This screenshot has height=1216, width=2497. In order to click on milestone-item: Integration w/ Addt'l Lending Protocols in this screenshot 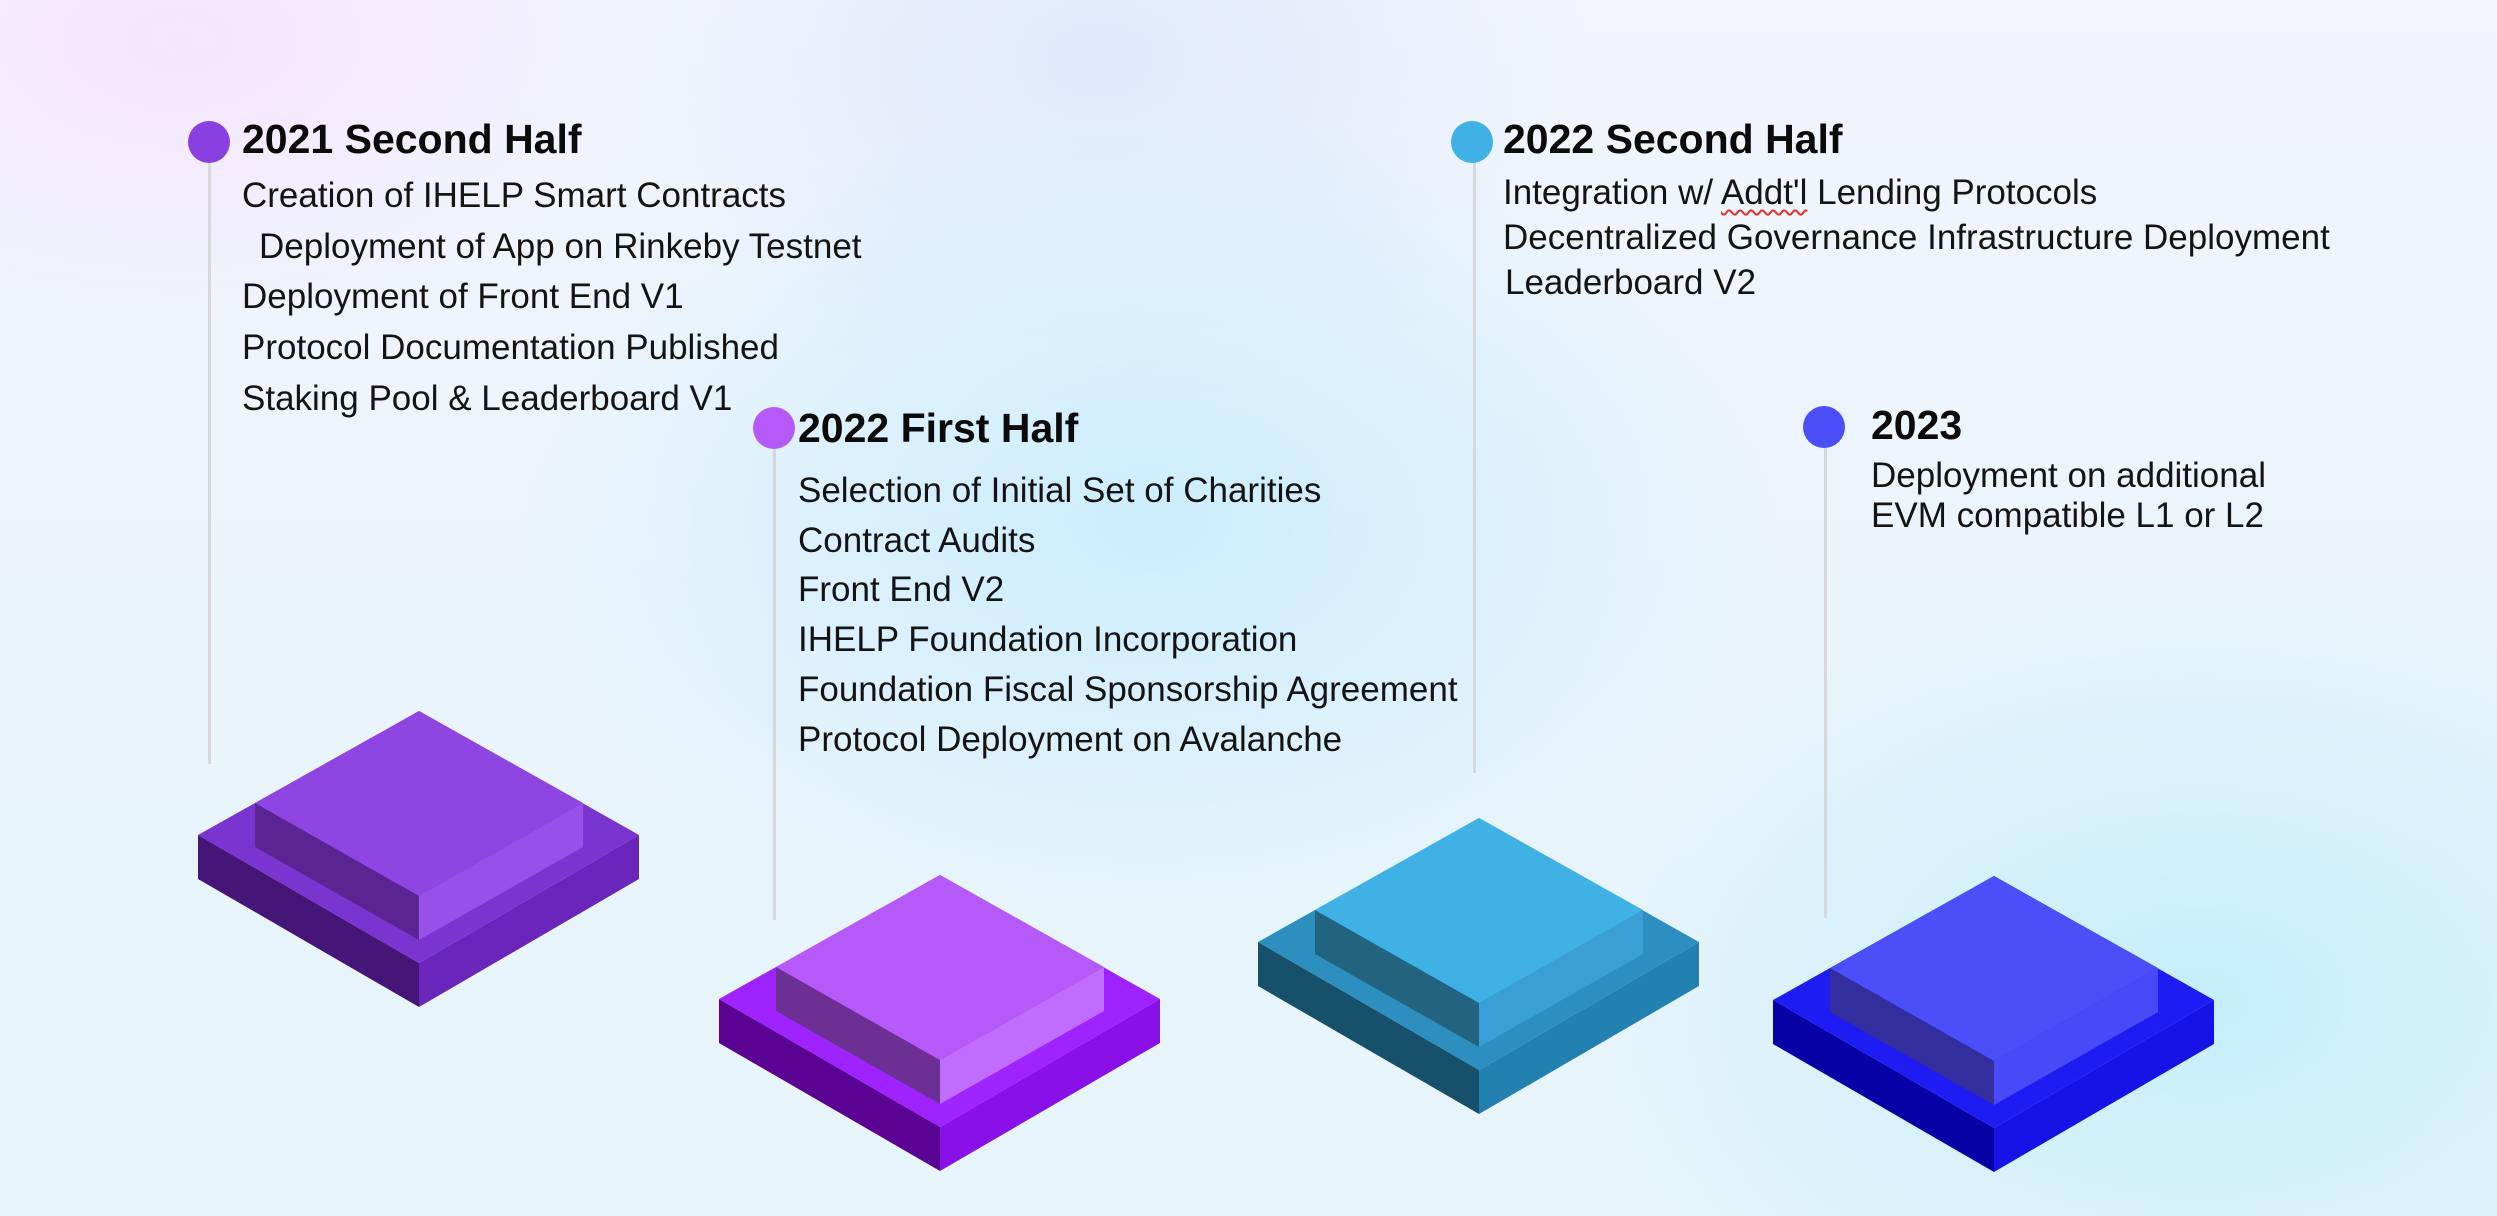, I will do `click(1800, 192)`.